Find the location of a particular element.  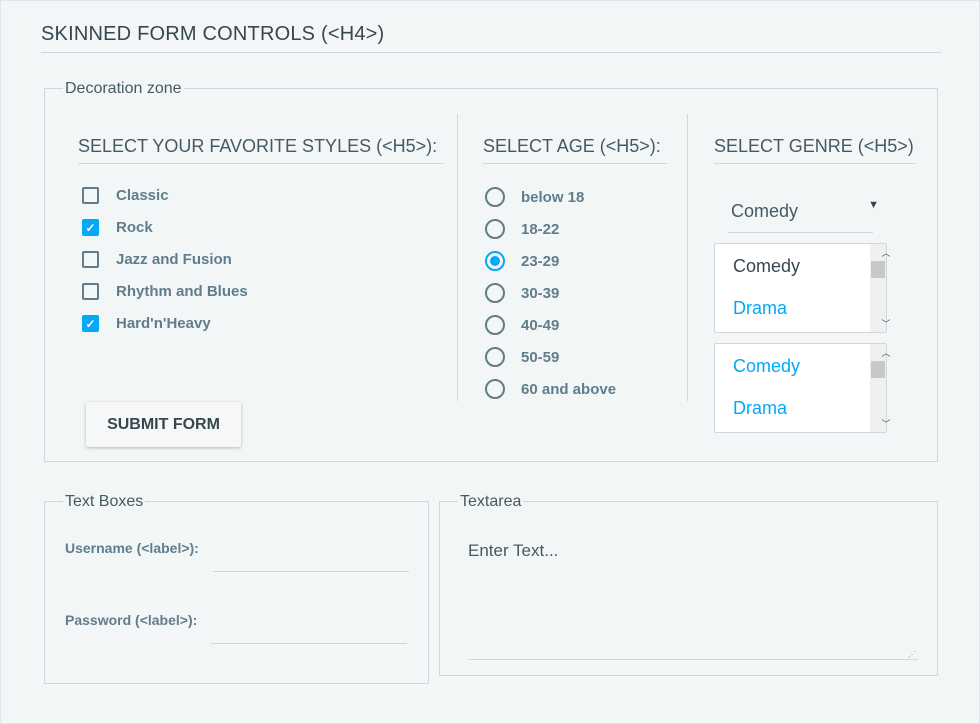

styles-heading: SELECT YOUR FAVORITE STYLES (<H5>): is located at coordinates (261, 150).